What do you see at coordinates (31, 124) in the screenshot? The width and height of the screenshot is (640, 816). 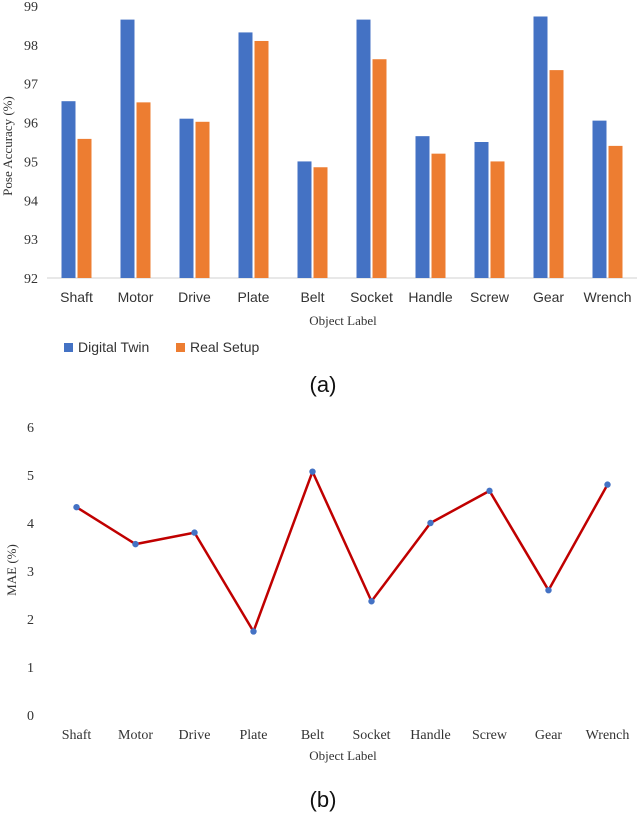 I see `y-tick-label-96: 96` at bounding box center [31, 124].